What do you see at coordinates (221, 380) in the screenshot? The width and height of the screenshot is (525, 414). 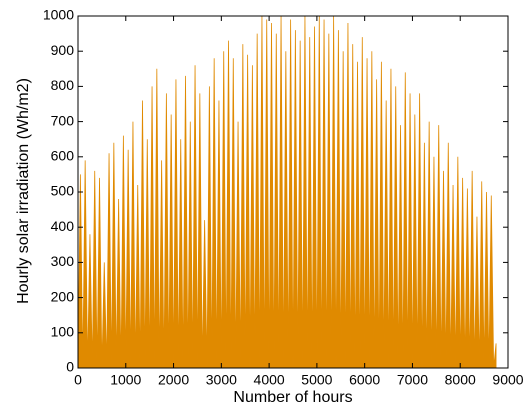 I see `x-tick-label: 3000` at bounding box center [221, 380].